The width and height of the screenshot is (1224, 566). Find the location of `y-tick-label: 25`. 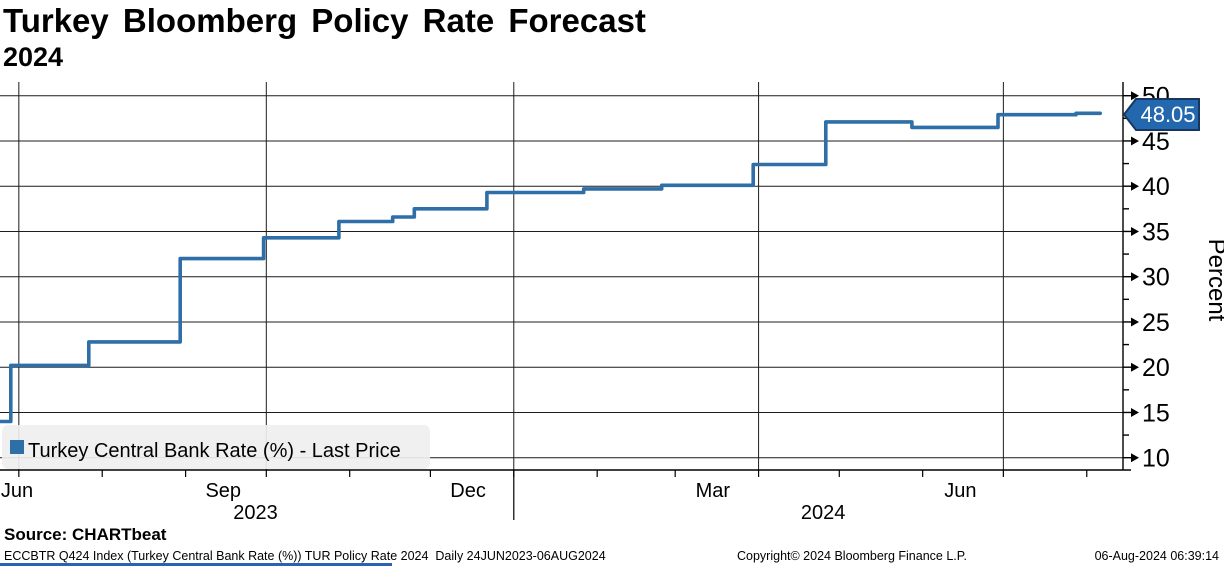

y-tick-label: 25 is located at coordinates (1156, 323).